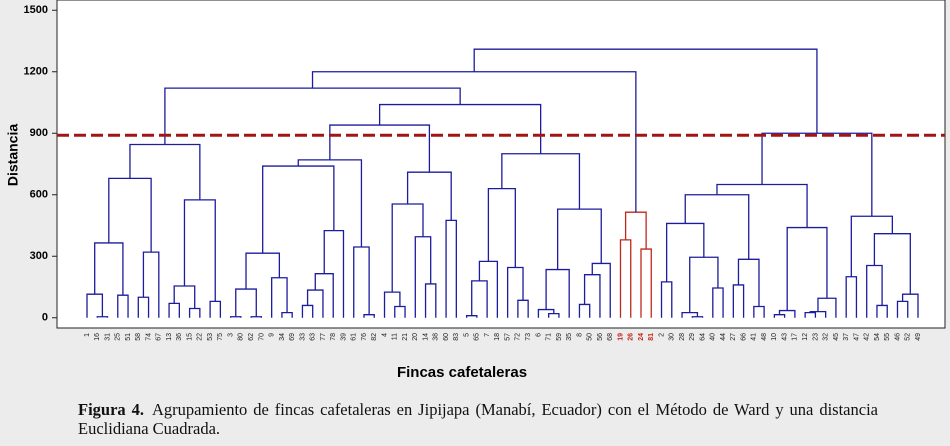 The height and width of the screenshot is (446, 950). I want to click on leaf-label: 13, so click(169, 337).